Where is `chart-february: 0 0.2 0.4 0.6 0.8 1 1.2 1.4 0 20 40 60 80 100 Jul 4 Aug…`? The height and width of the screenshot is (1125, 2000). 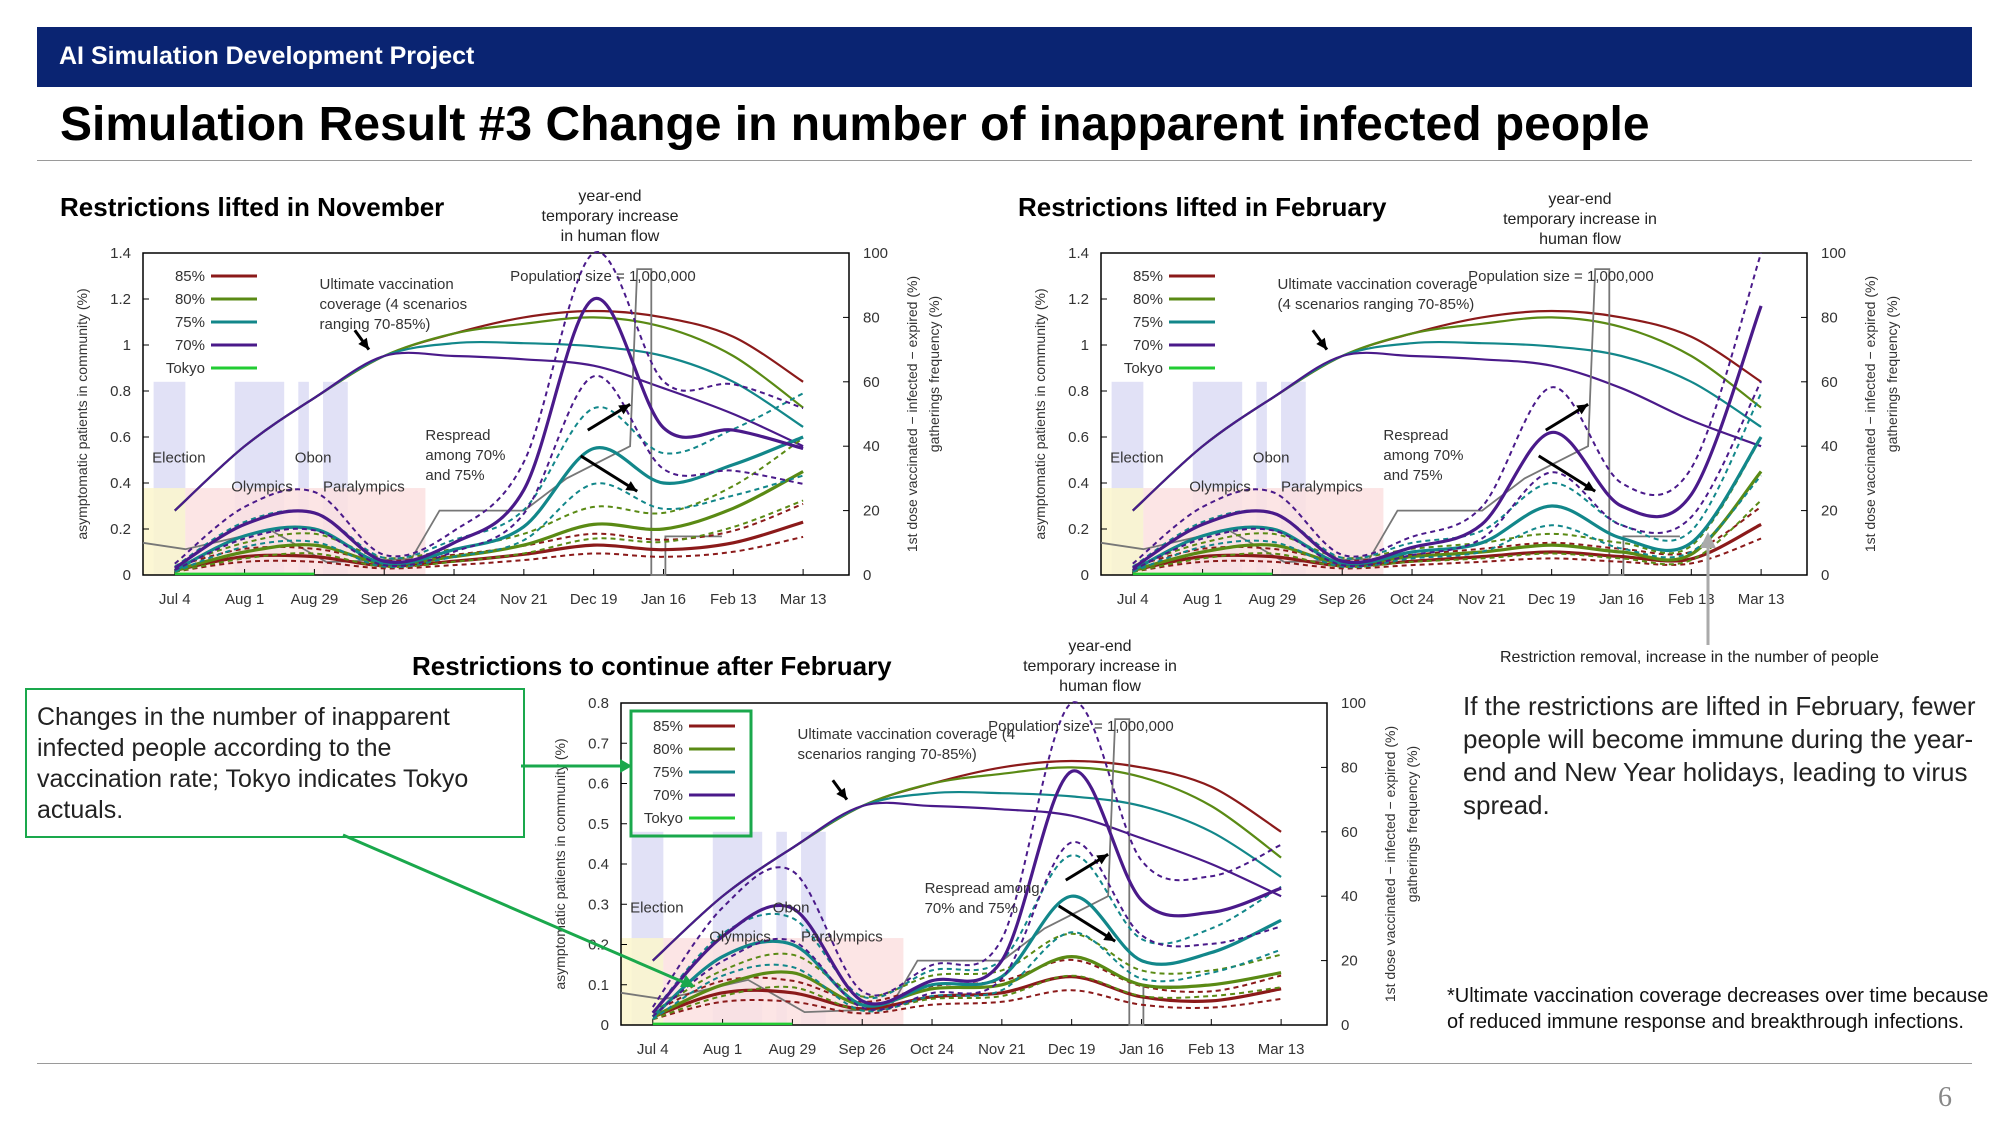 chart-february: 0 0.2 0.4 0.6 0.8 1 1.2 1.4 0 20 40 60 80 100 Jul 4 Aug… is located at coordinates (1466, 426).